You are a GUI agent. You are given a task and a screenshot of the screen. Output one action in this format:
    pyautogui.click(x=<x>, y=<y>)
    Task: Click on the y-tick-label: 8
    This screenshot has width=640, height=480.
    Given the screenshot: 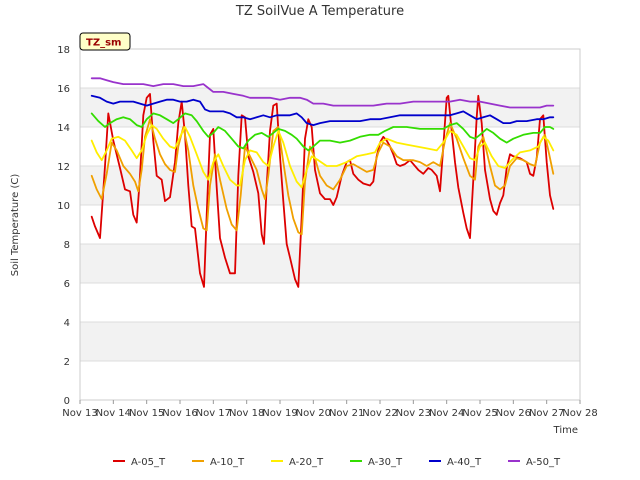 What is the action you would take?
    pyautogui.click(x=67, y=245)
    